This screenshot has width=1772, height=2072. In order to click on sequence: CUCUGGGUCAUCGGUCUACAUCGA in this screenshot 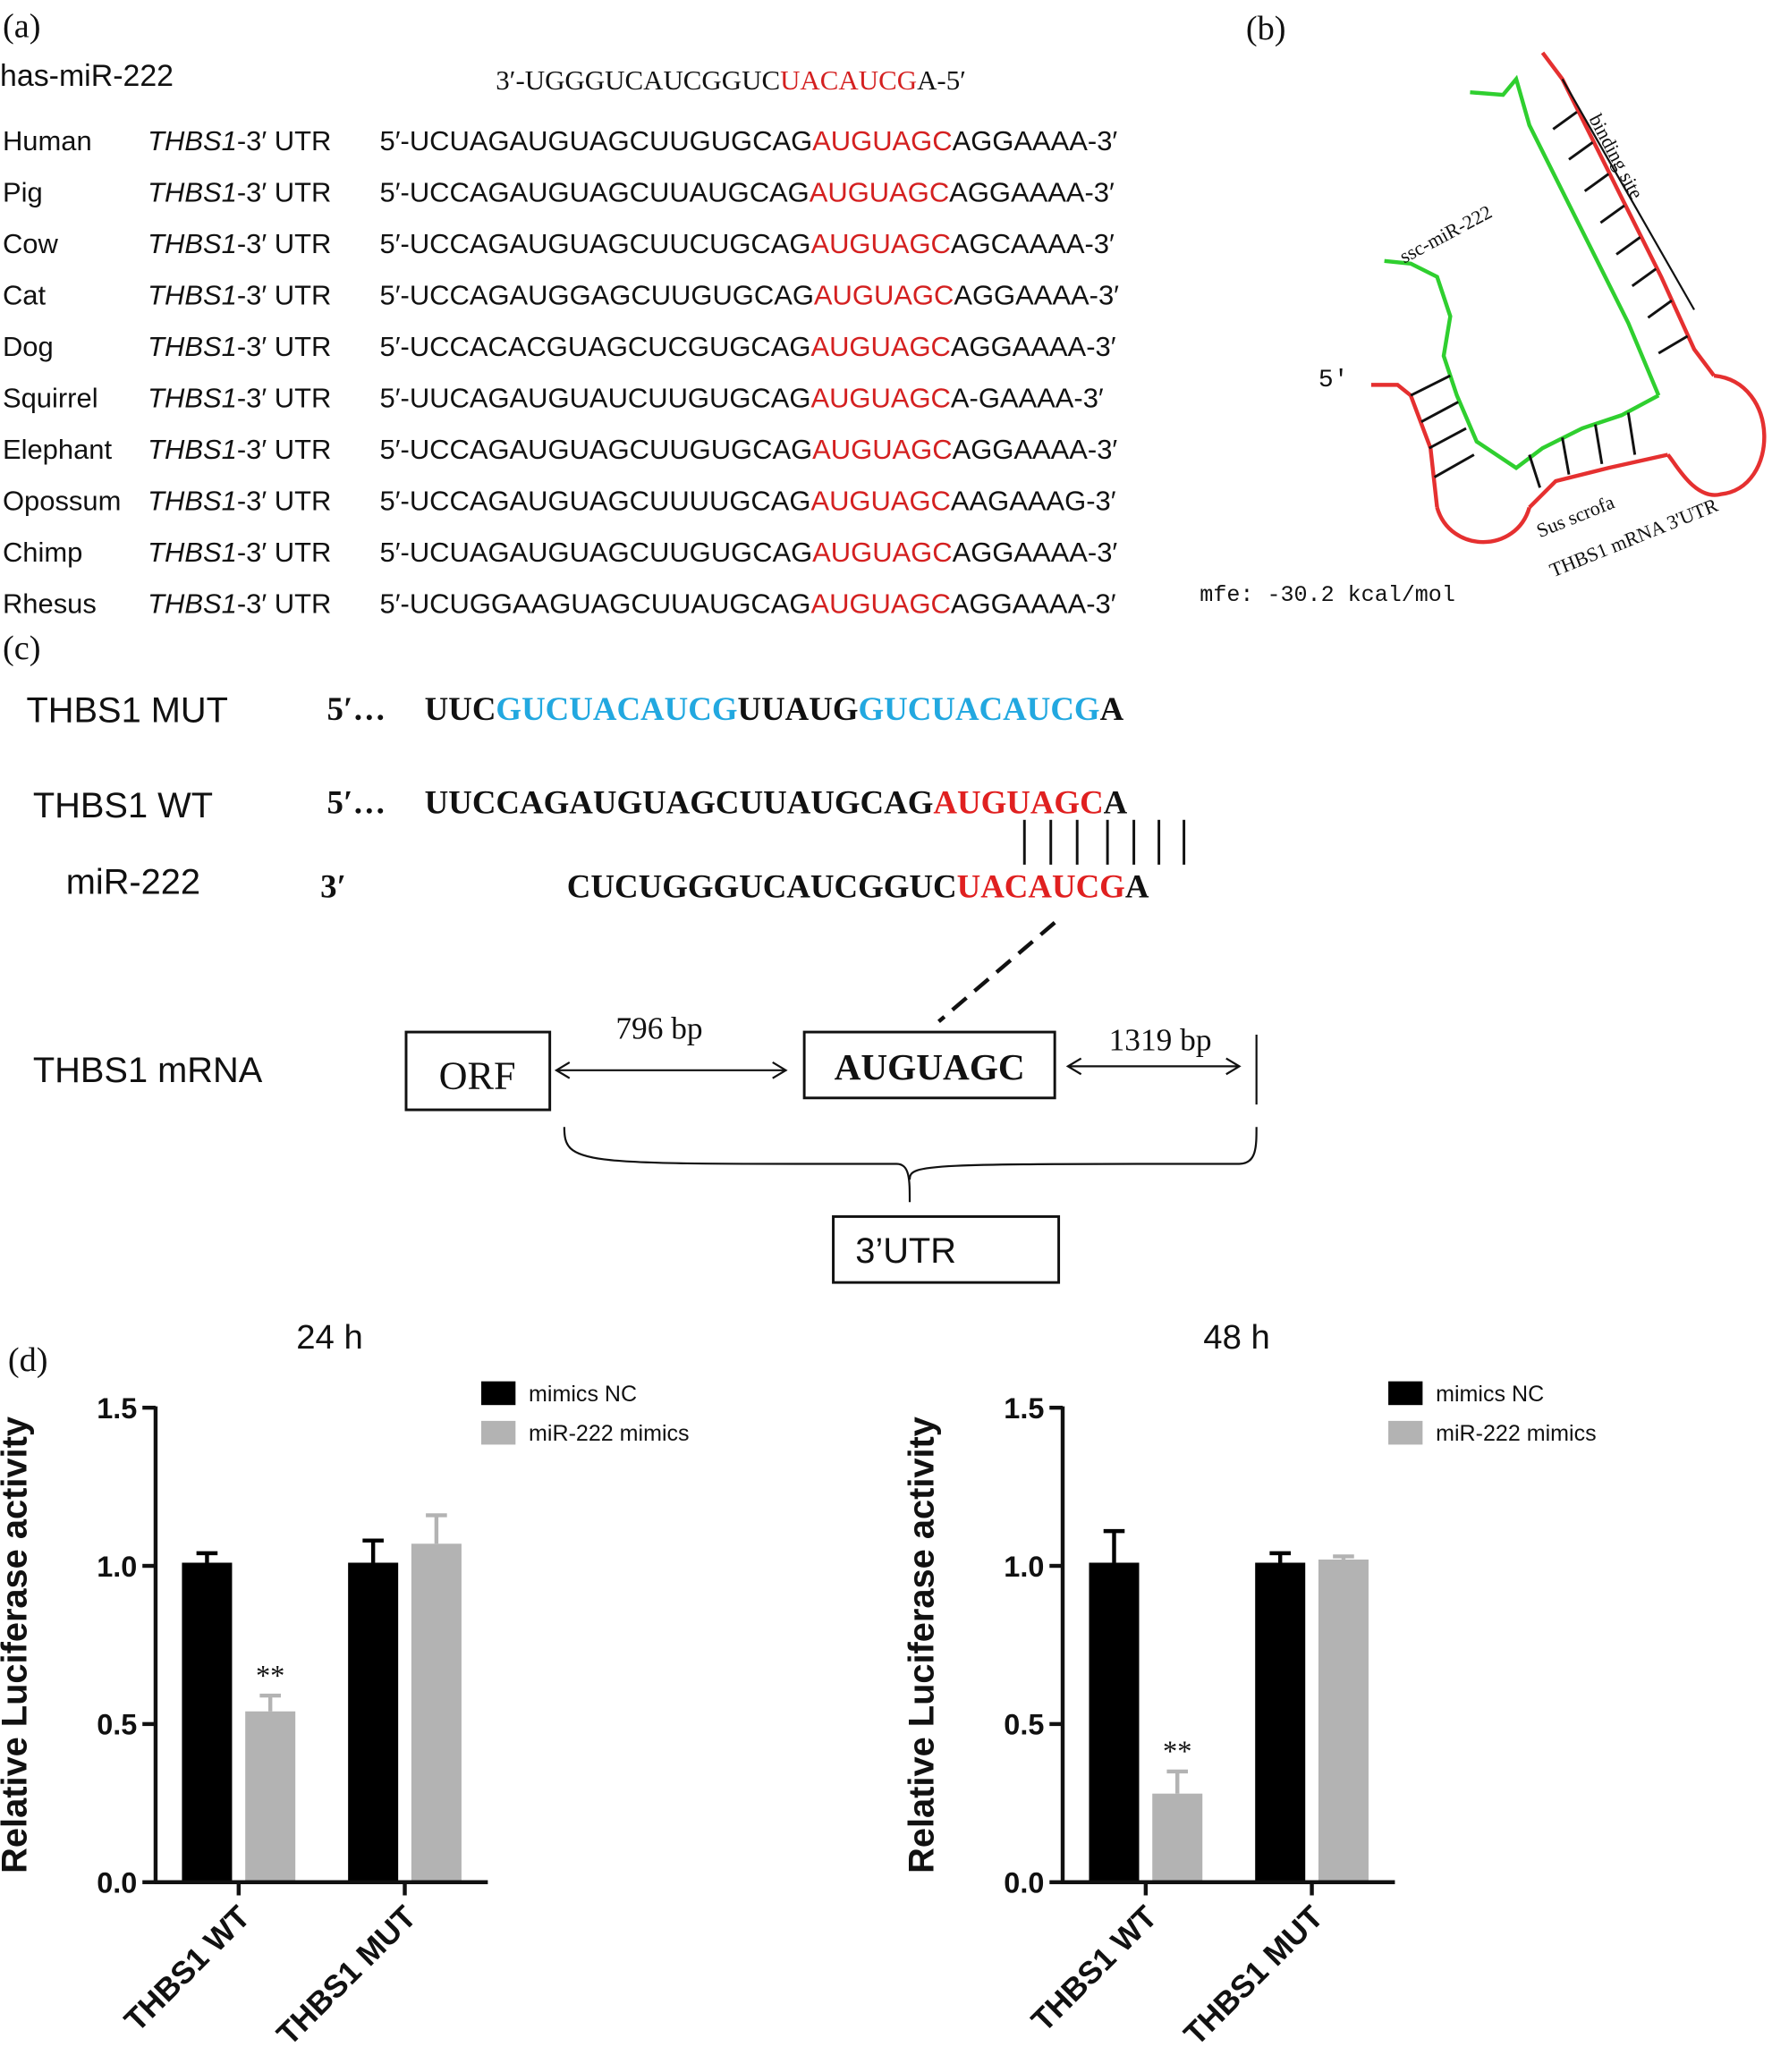, I will do `click(858, 886)`.